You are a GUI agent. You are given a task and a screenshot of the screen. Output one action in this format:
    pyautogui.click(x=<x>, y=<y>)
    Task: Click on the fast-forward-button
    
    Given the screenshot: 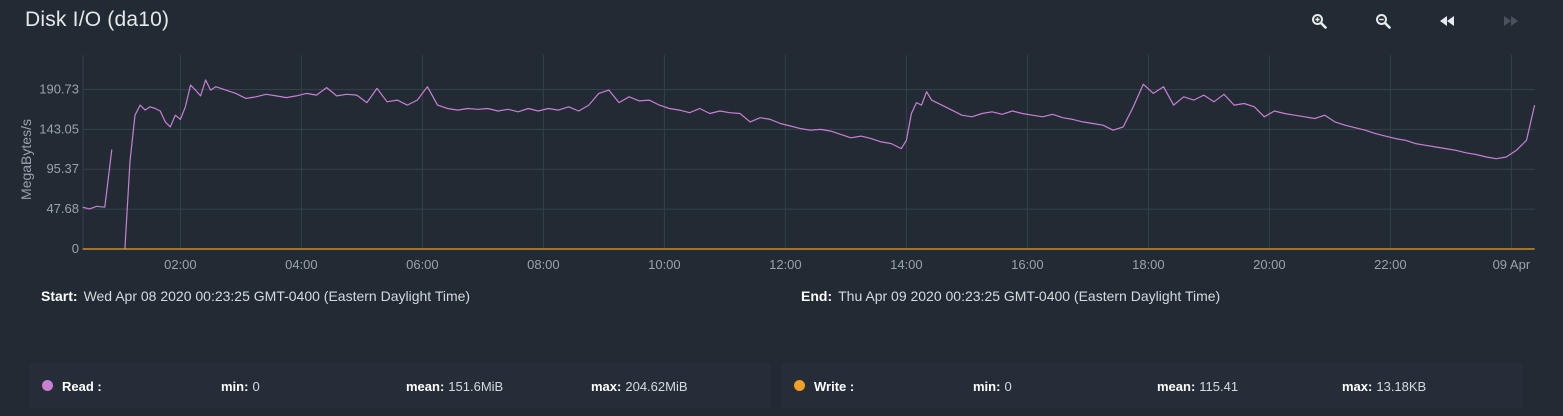 What is the action you would take?
    pyautogui.click(x=1511, y=21)
    